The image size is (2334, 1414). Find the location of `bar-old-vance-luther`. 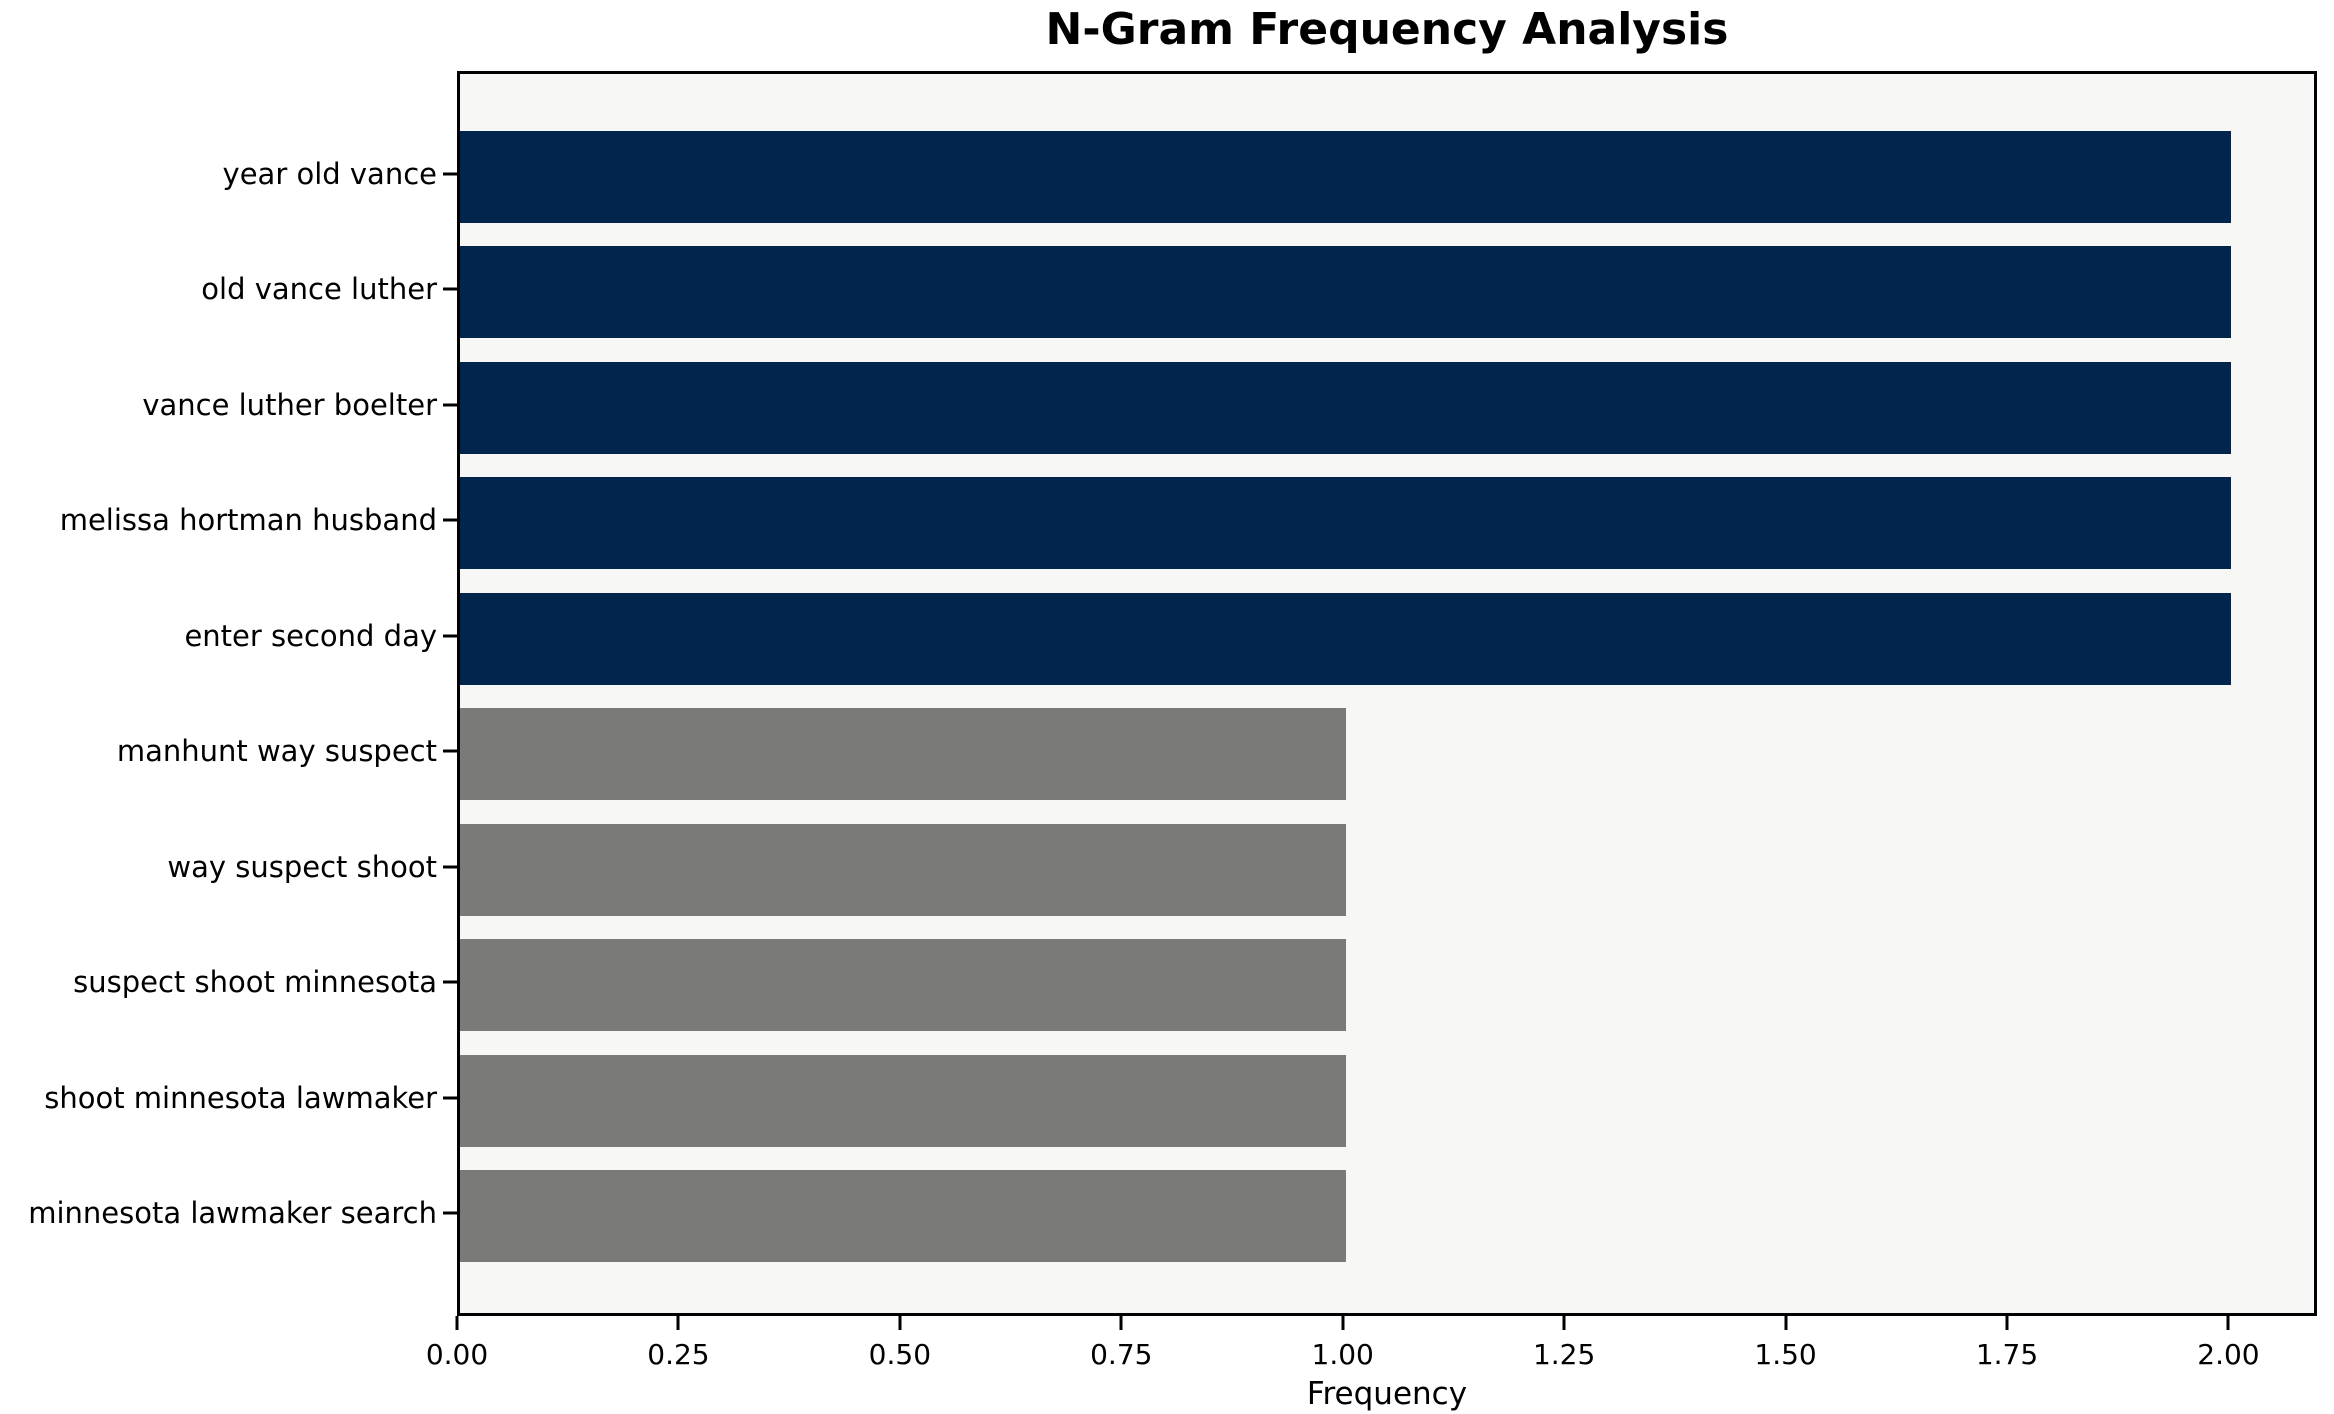

bar-old-vance-luther is located at coordinates (1346, 292).